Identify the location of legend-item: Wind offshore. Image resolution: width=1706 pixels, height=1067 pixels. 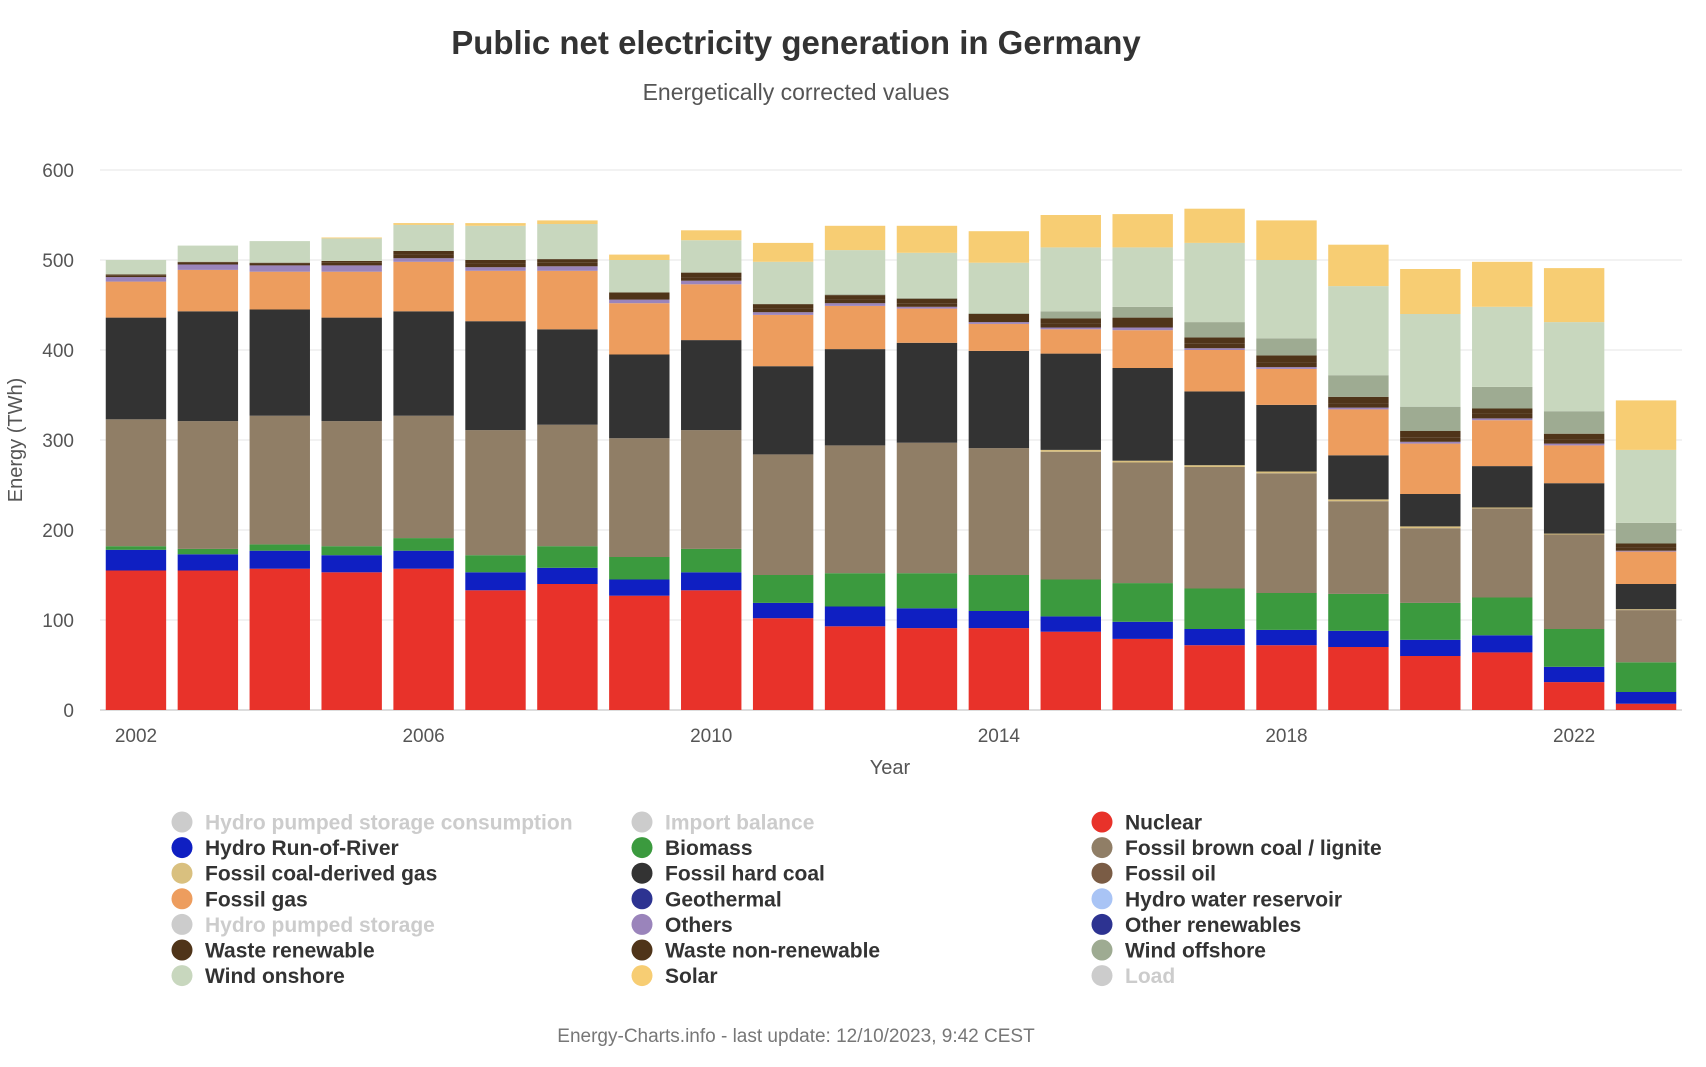
(1178, 951).